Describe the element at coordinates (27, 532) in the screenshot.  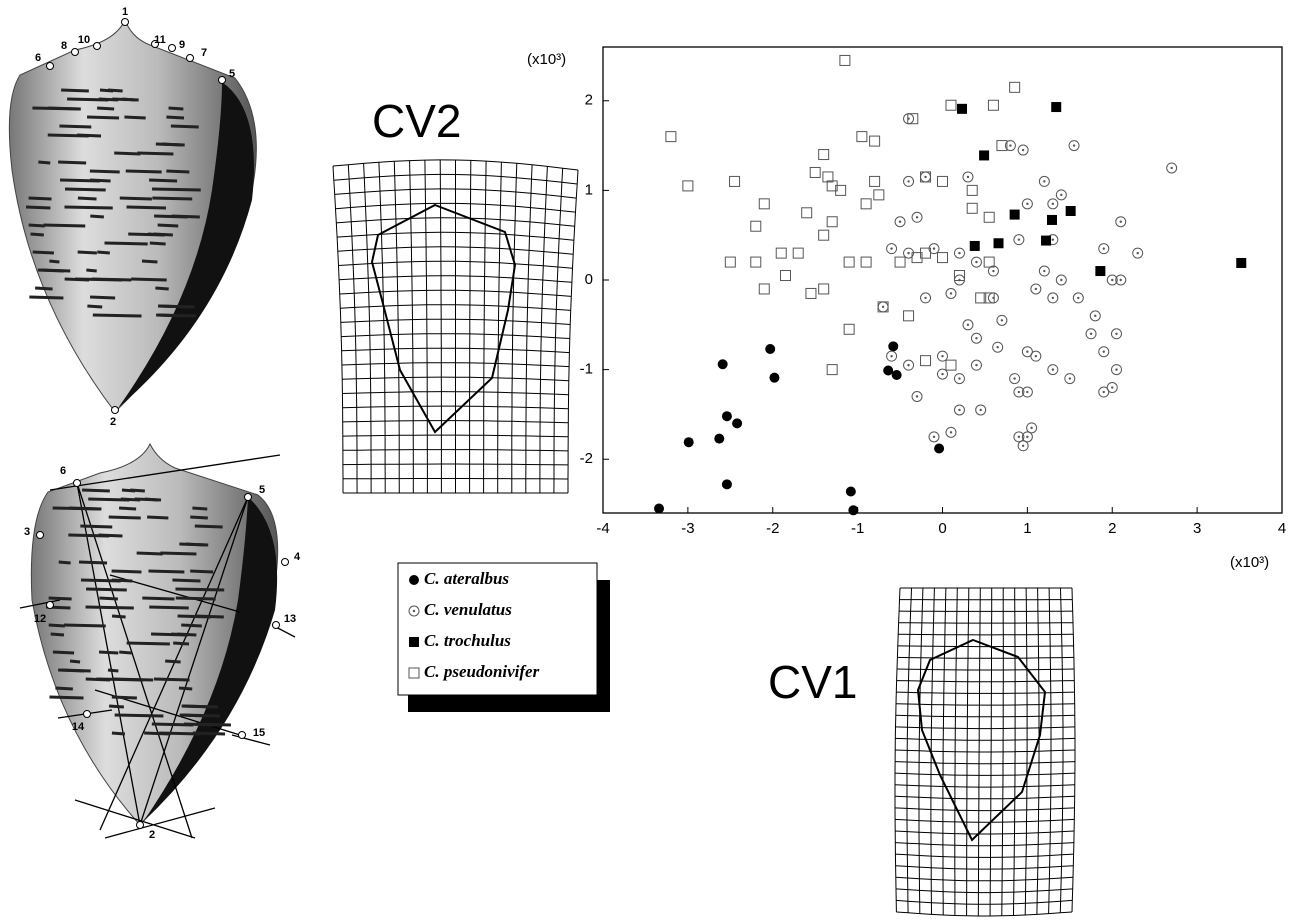
I see `landmark-label: 3` at that location.